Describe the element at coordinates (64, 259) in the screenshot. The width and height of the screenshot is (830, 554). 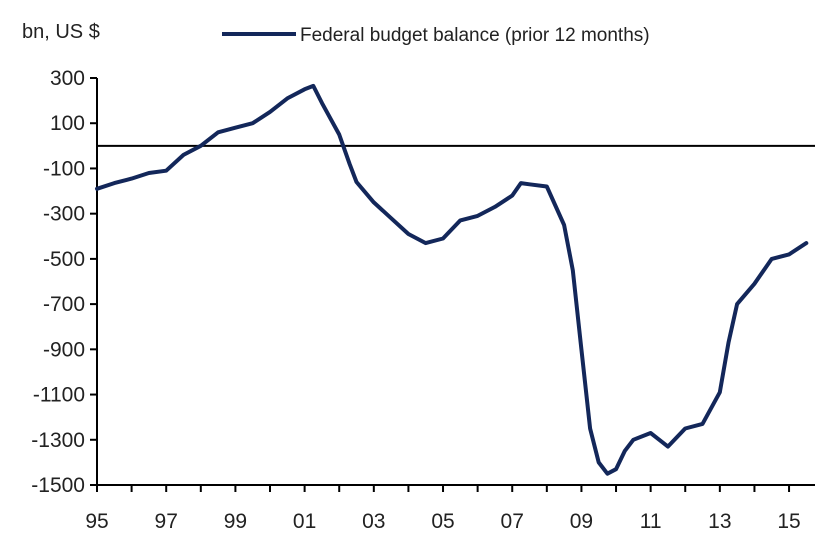
I see `y-tick-label: -500` at that location.